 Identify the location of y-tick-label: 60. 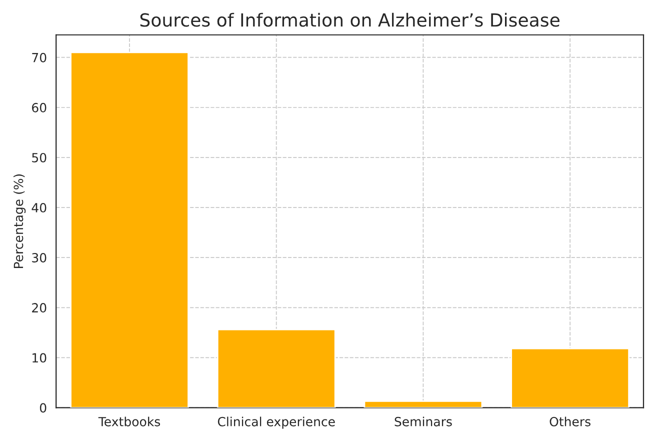
(39, 107).